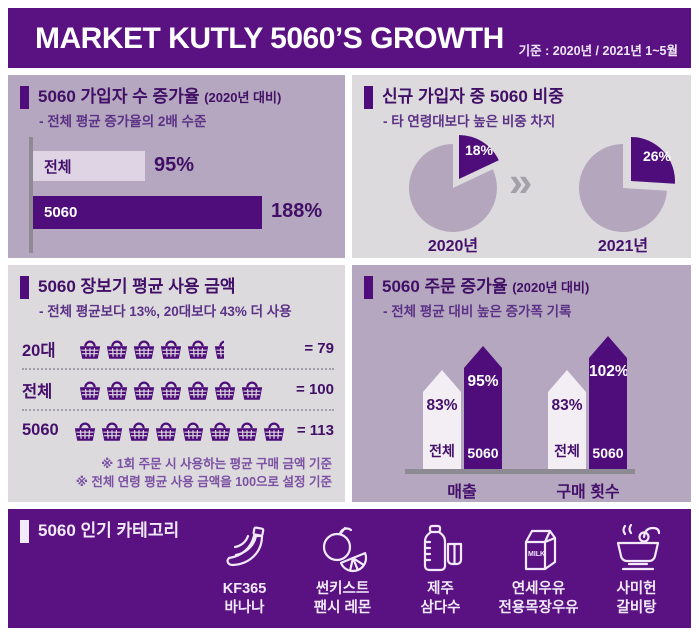  Describe the element at coordinates (40, 430) in the screenshot. I see `row-label: 5060` at that location.